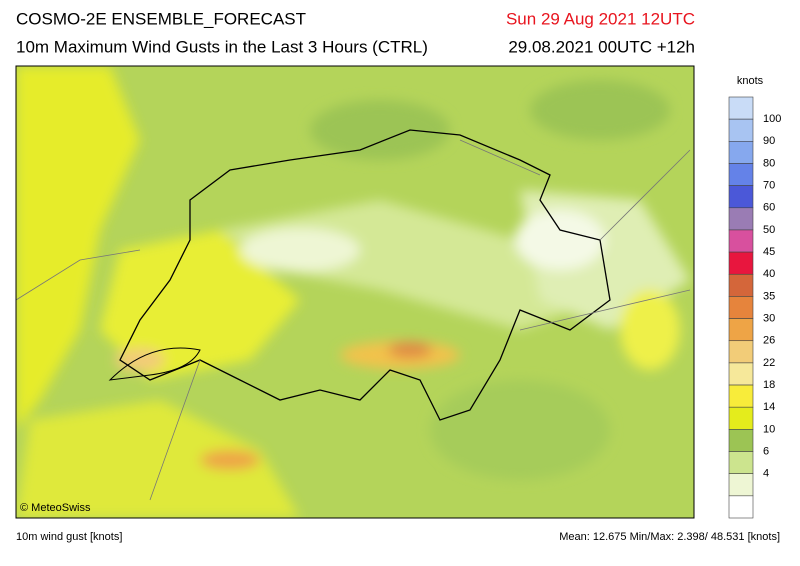  I want to click on colorbar-label: 35, so click(769, 296).